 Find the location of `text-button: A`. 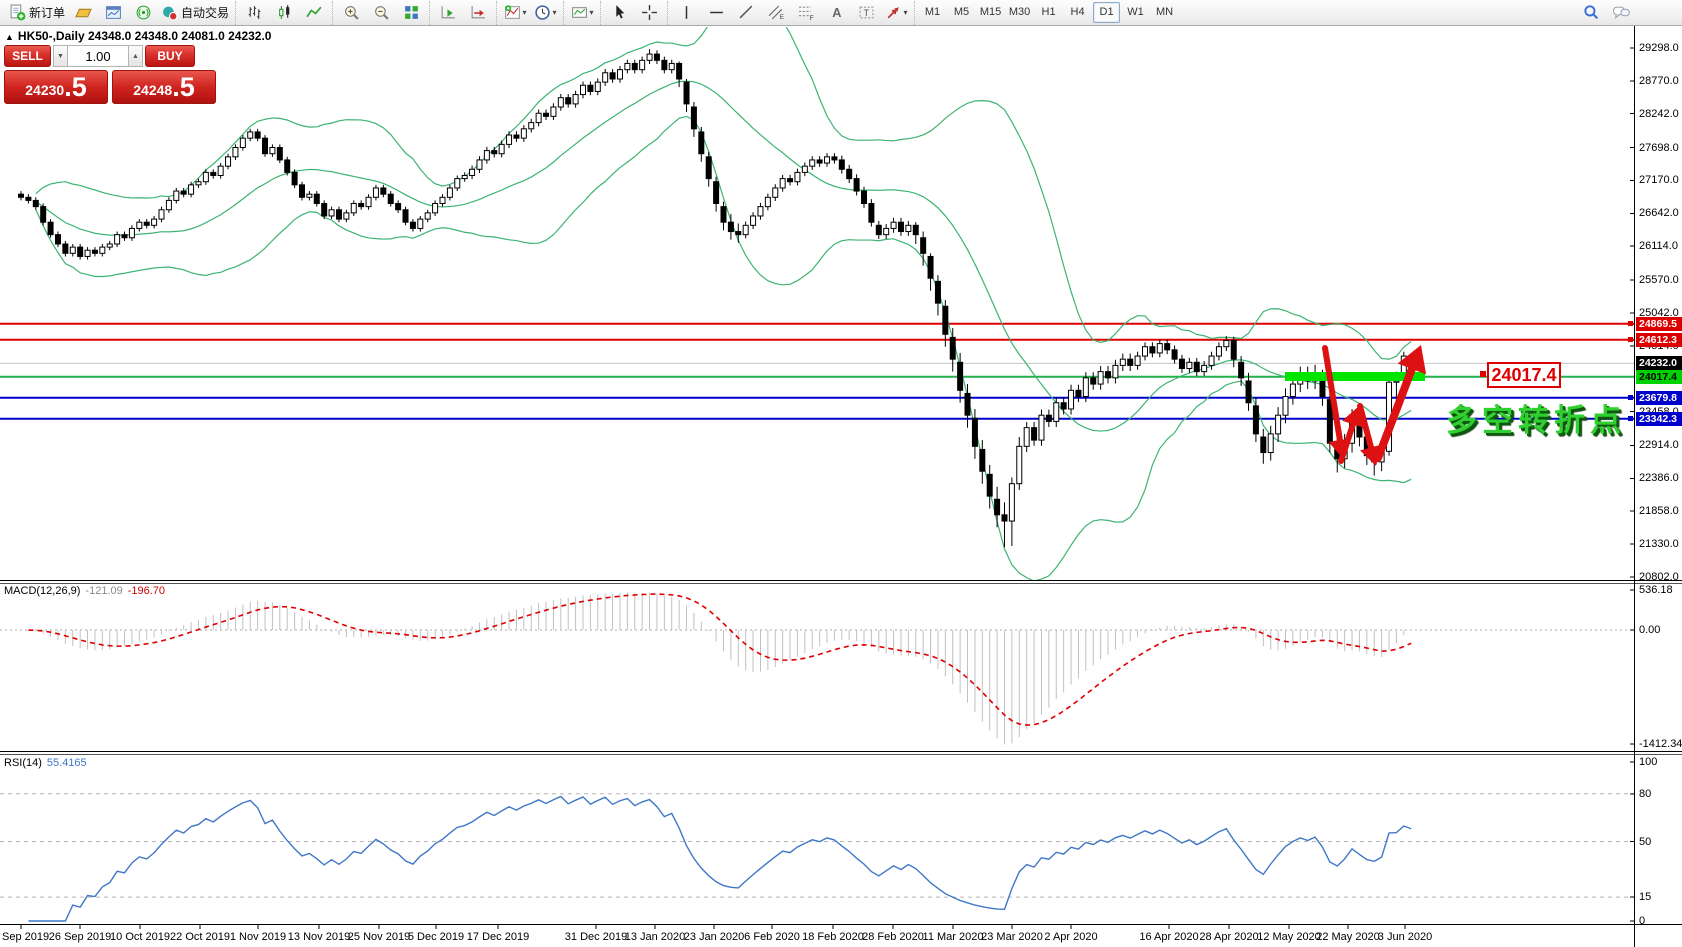

text-button: A is located at coordinates (836, 13).